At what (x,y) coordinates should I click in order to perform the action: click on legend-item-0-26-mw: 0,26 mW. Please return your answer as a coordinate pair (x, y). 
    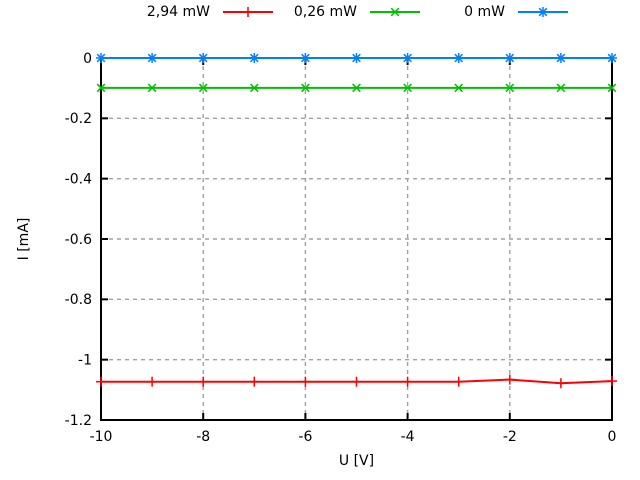
    Looking at the image, I should click on (333, 12).